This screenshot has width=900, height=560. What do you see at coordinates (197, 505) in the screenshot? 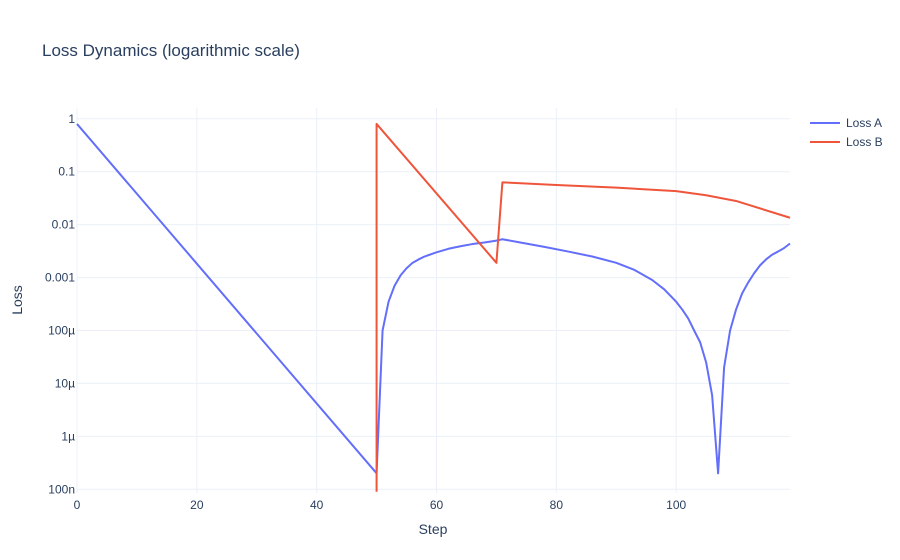
I see `x-tick-label: 20` at bounding box center [197, 505].